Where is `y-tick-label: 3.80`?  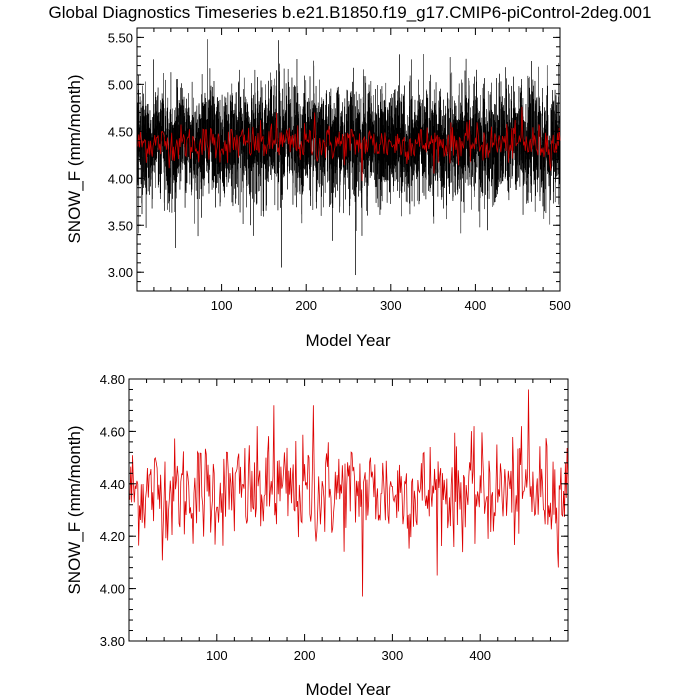 y-tick-label: 3.80 is located at coordinates (112, 641).